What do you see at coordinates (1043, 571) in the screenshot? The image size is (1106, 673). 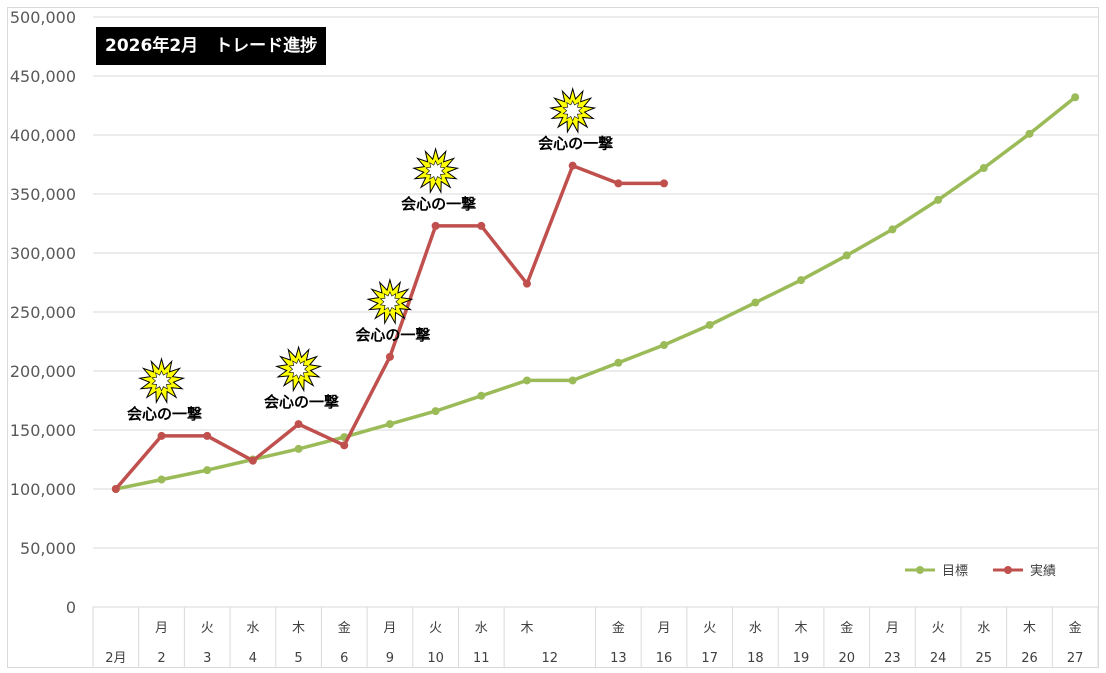 I see `legend-label: 実績` at bounding box center [1043, 571].